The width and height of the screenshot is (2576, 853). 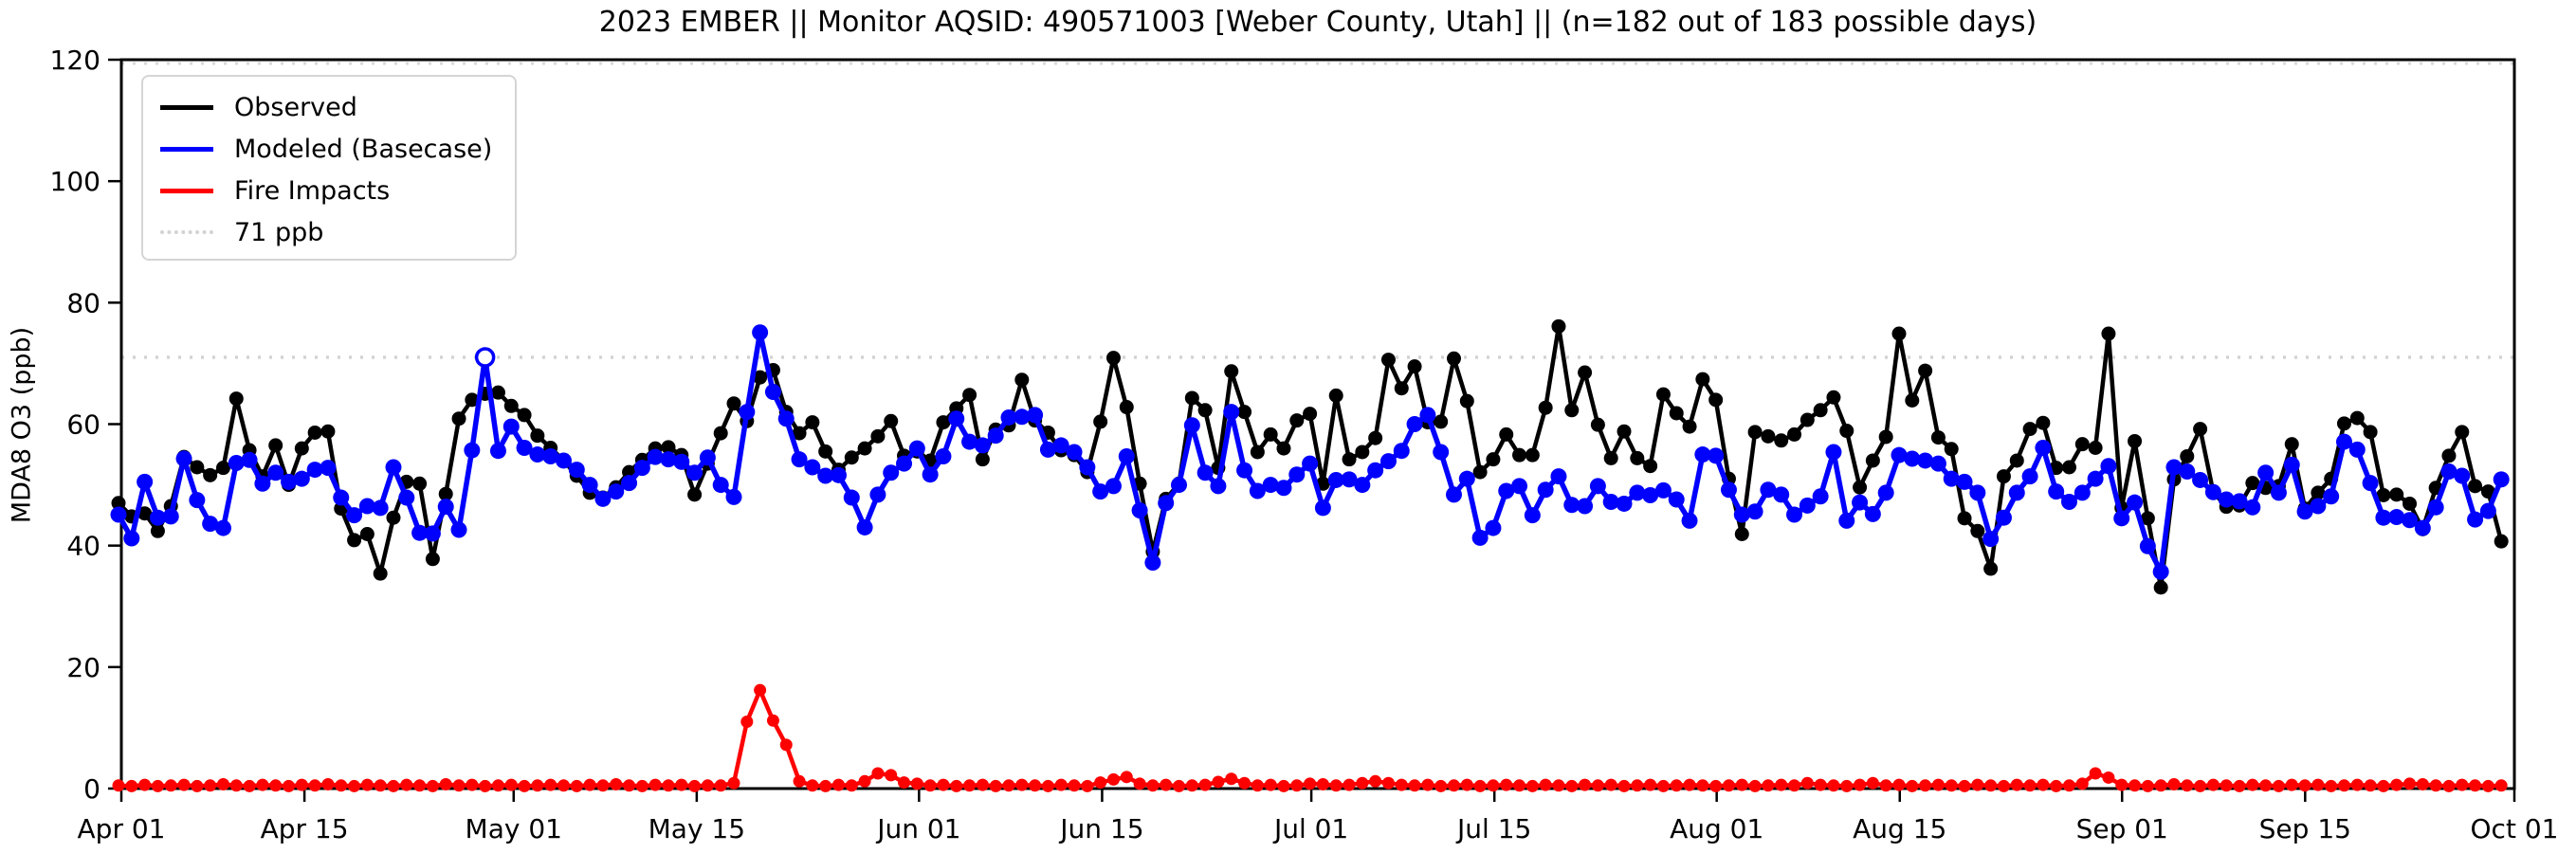 I want to click on x-tick-label: Apr 01, so click(x=122, y=828).